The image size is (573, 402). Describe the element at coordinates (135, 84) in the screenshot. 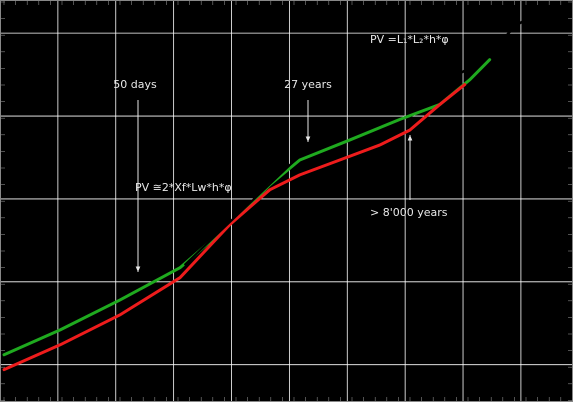

I see `annotation: 50 days` at that location.